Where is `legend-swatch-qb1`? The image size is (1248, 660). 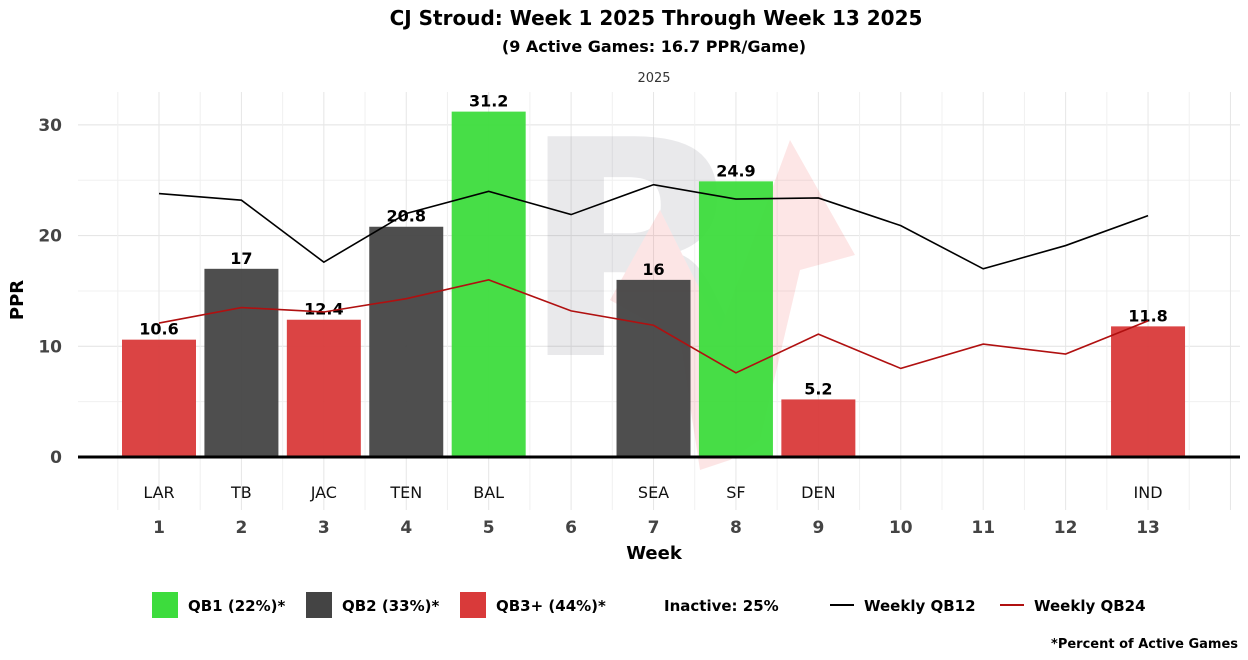 legend-swatch-qb1 is located at coordinates (165, 605).